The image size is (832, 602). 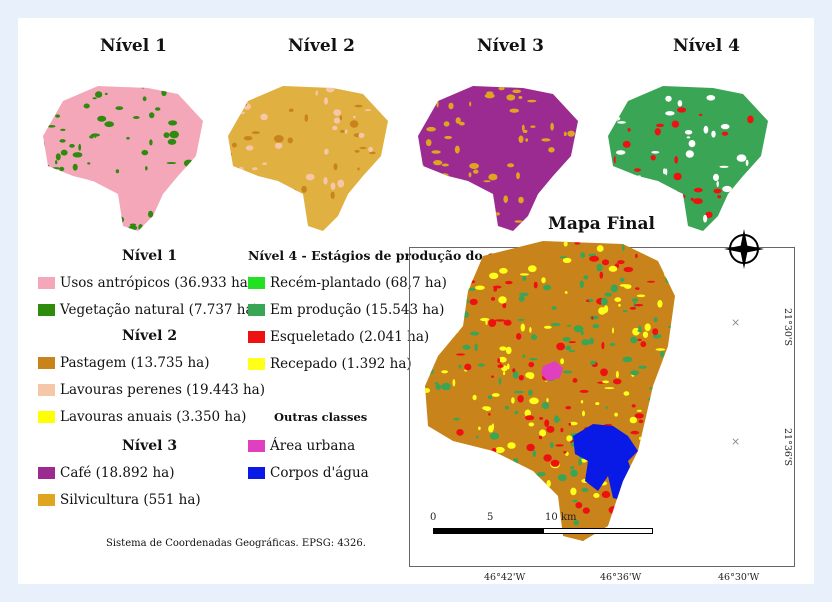 I want to click on scale-bar, so click(x=543, y=531).